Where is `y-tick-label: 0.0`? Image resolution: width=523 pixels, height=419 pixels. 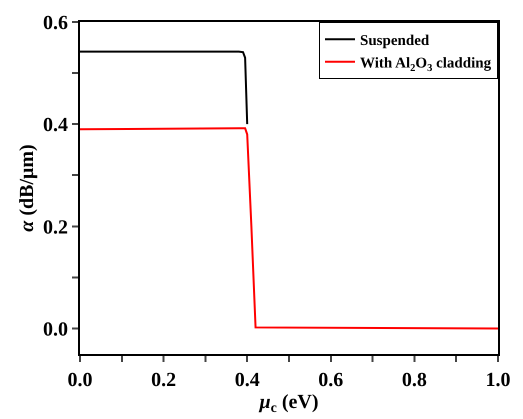
y-tick-label: 0.0 is located at coordinates (55, 329).